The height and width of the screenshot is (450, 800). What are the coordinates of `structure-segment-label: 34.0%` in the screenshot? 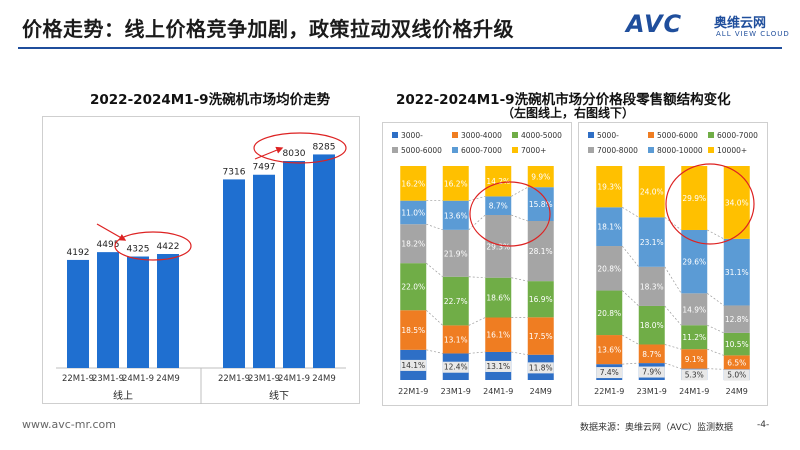 It's located at (737, 202).